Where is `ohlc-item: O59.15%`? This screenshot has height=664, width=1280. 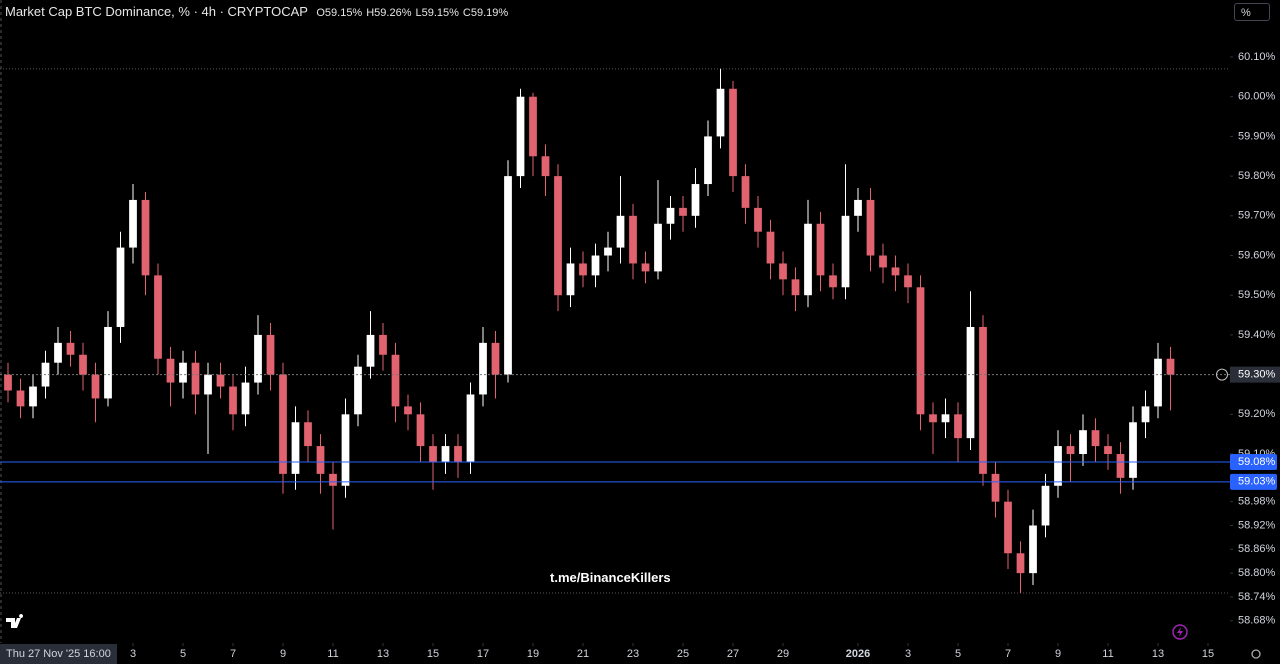
ohlc-item: O59.15% is located at coordinates (339, 13).